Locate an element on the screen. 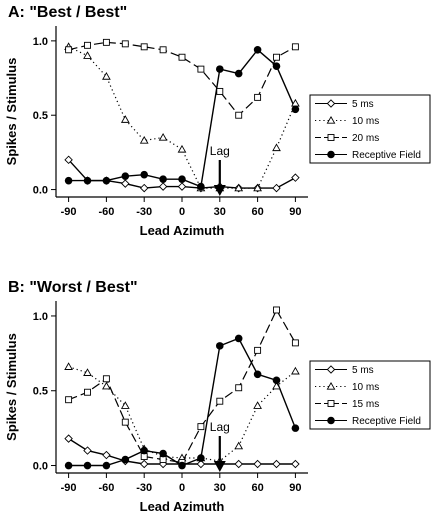 This screenshot has height=516, width=433. chart-title: A: "Best / Best" is located at coordinates (67, 12).